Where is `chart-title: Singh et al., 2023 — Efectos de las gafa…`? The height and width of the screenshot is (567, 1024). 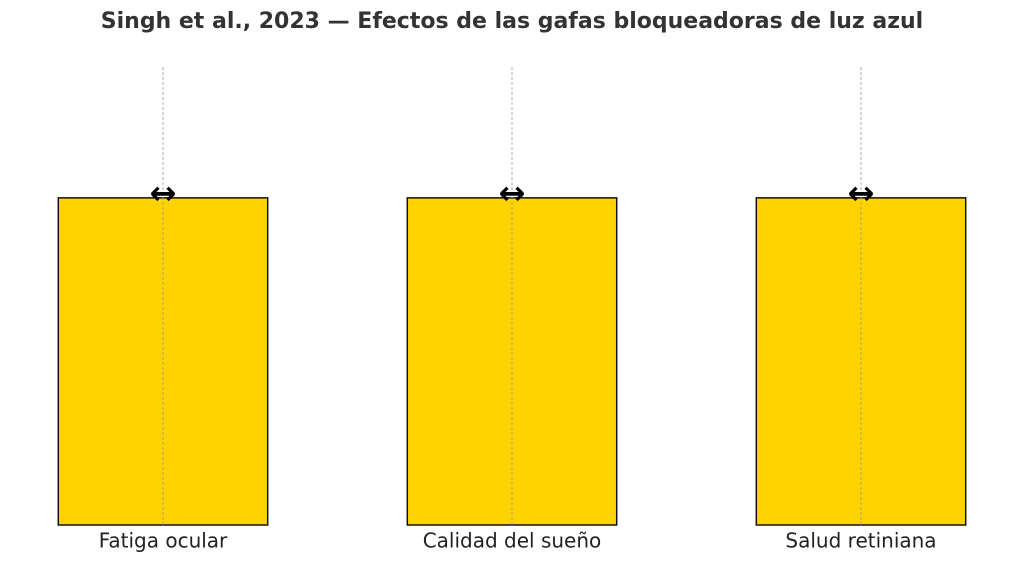
chart-title: Singh et al., 2023 — Efectos de las gafa… is located at coordinates (512, 21).